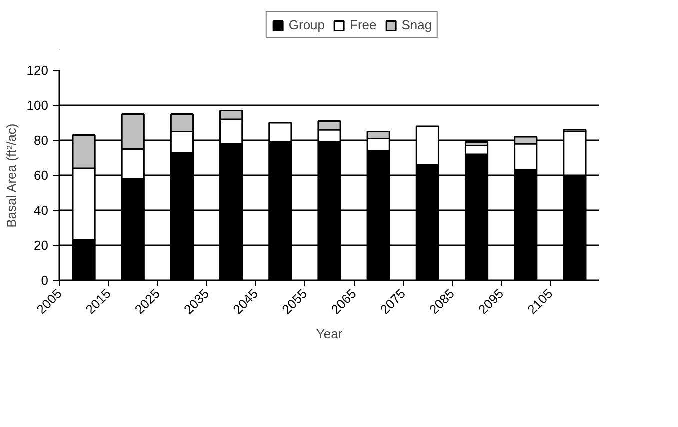  Describe the element at coordinates (41, 175) in the screenshot. I see `y-tick-label: 60` at that location.